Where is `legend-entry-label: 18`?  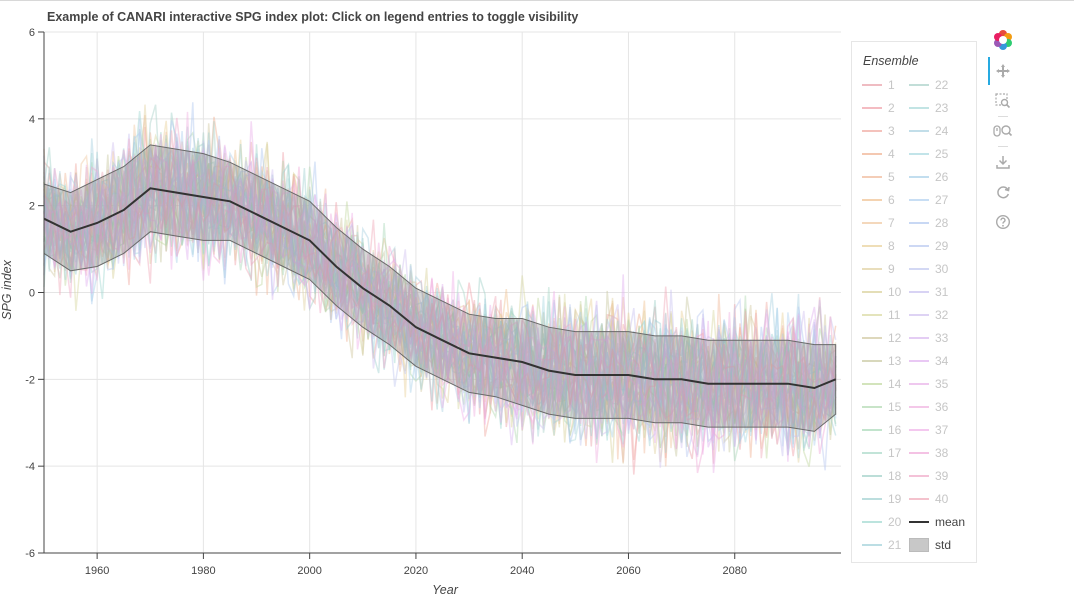 legend-entry-label: 18 is located at coordinates (895, 476).